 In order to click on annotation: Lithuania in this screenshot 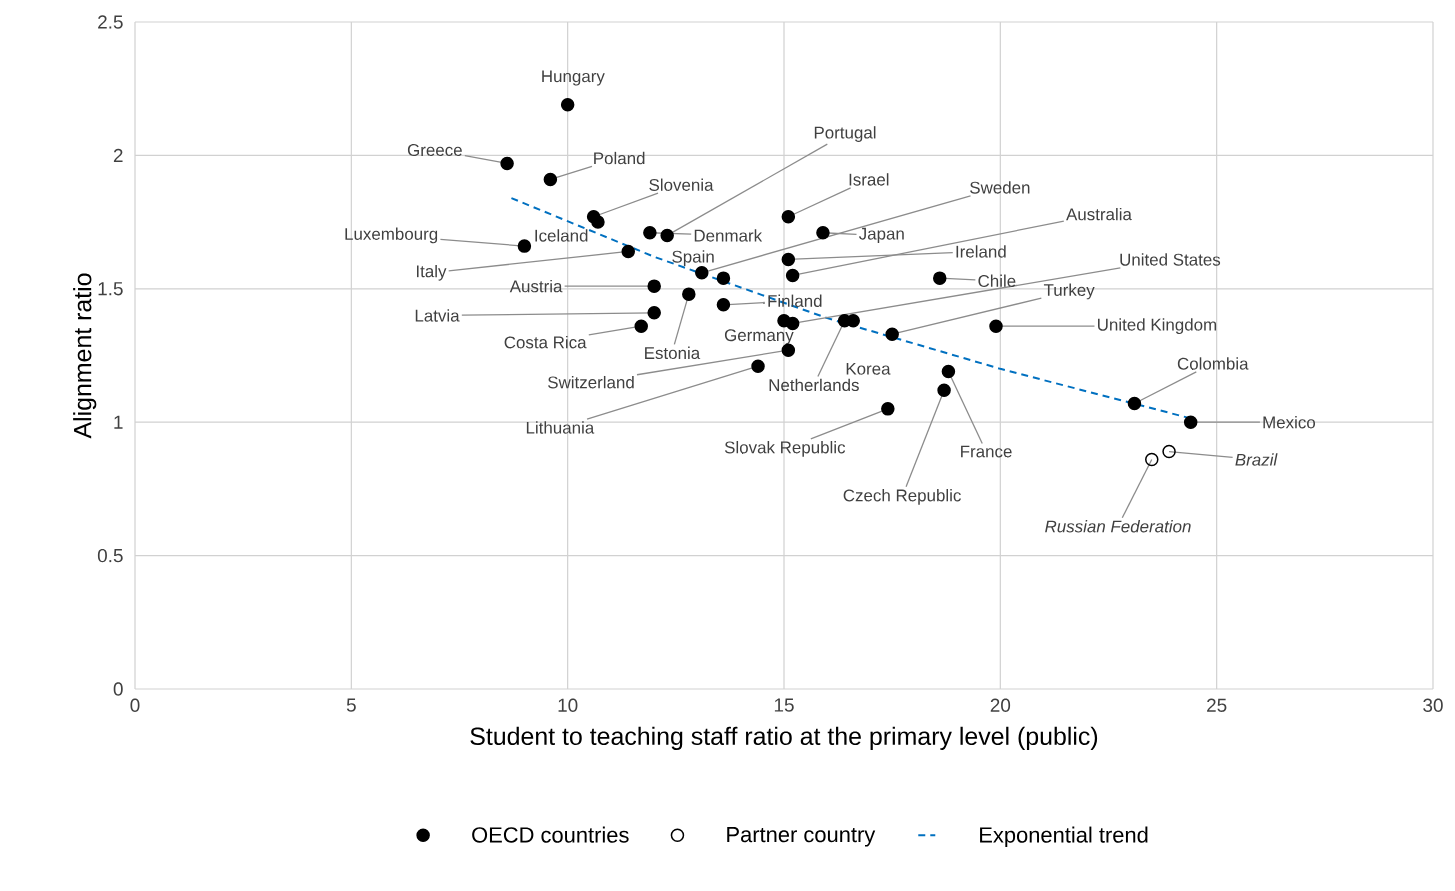, I will do `click(560, 427)`.